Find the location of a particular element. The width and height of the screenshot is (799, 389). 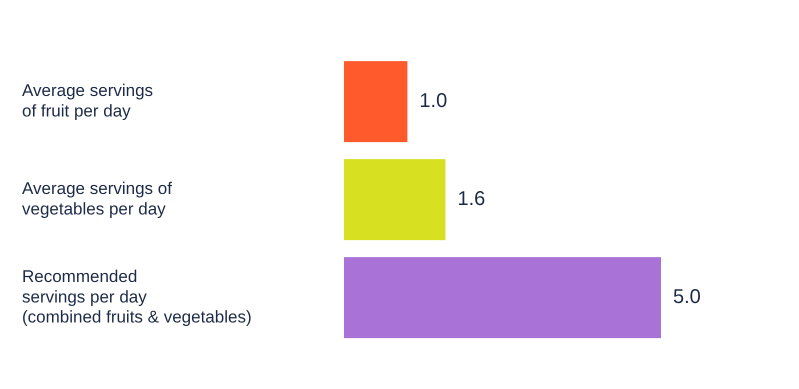

data-label: 1.0 is located at coordinates (433, 101).